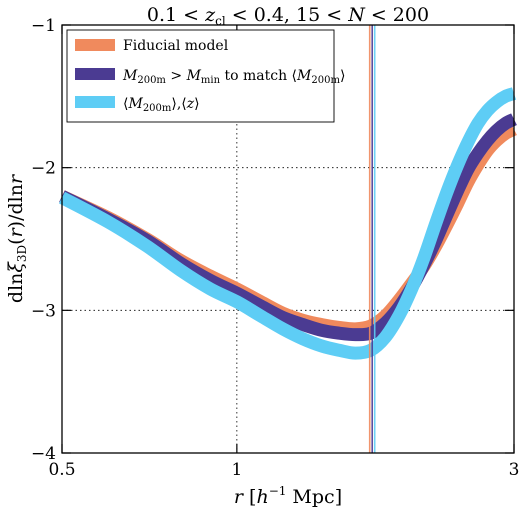  What do you see at coordinates (95, 102) in the screenshot?
I see `legend-swatch-mean` at bounding box center [95, 102].